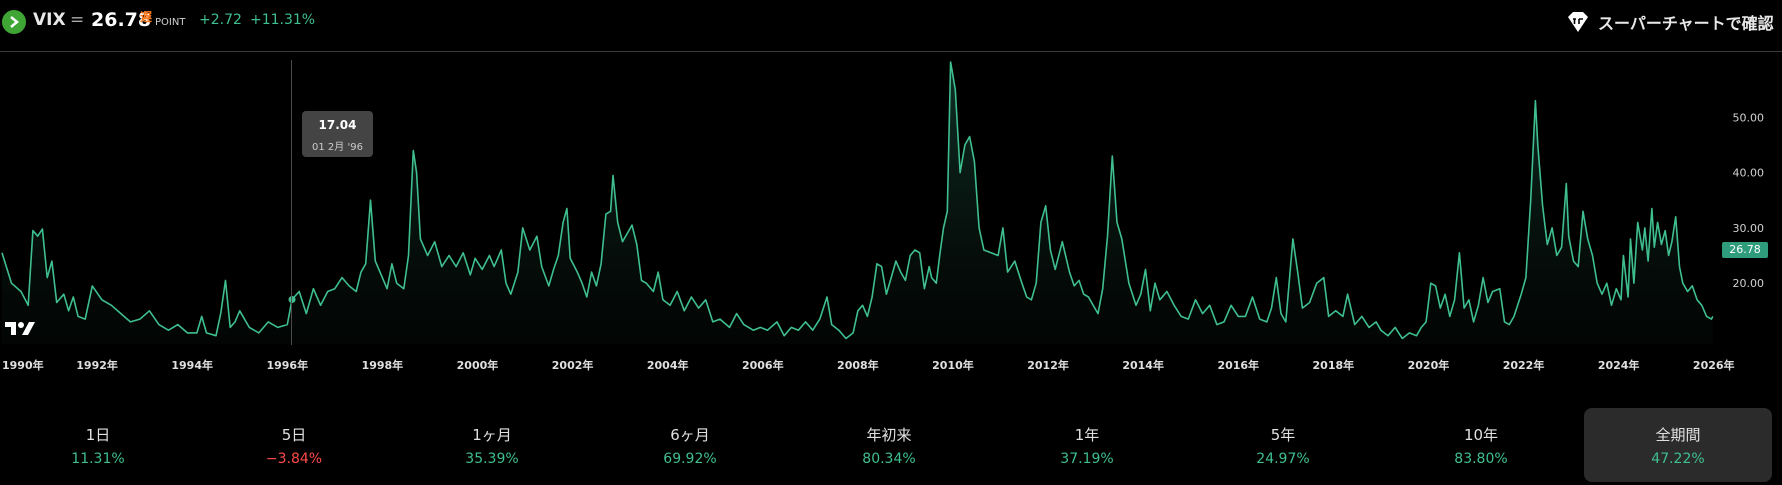 The image size is (1782, 485). Describe the element at coordinates (492, 459) in the screenshot. I see `period-return: 35.39%` at that location.